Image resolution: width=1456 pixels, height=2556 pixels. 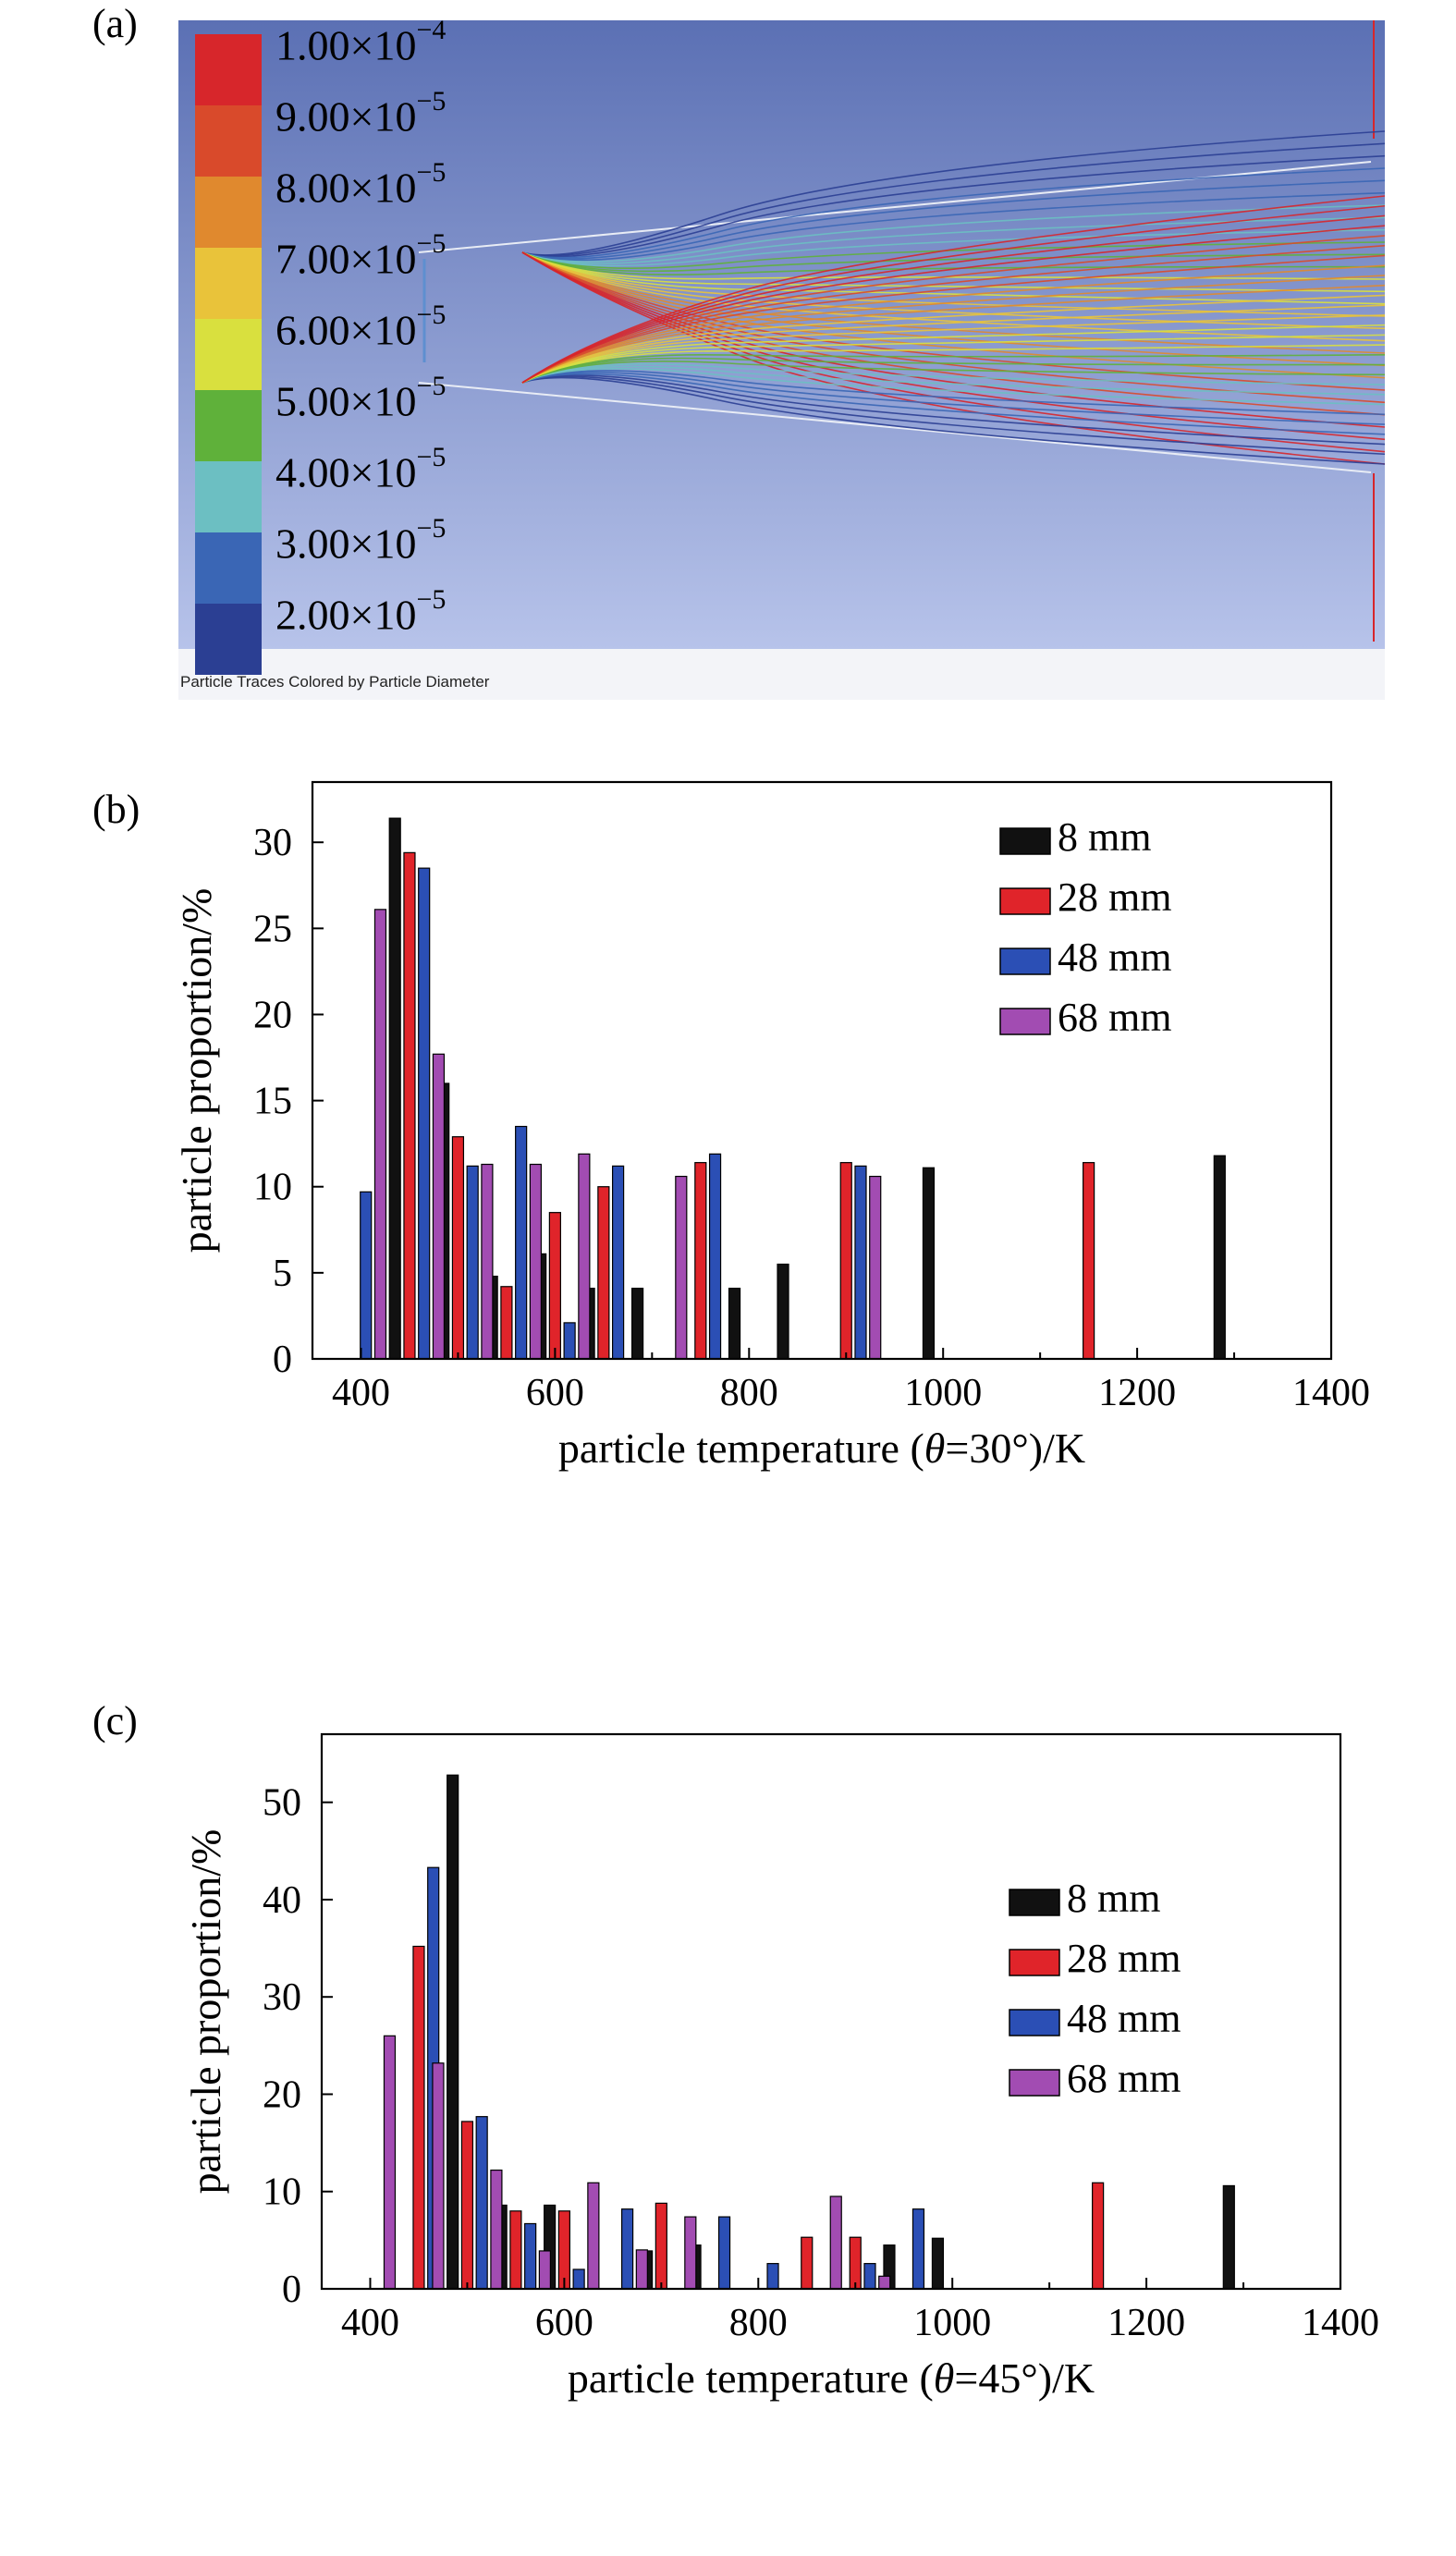 What do you see at coordinates (116, 809) in the screenshot?
I see `panel-b-letter: (b)` at bounding box center [116, 809].